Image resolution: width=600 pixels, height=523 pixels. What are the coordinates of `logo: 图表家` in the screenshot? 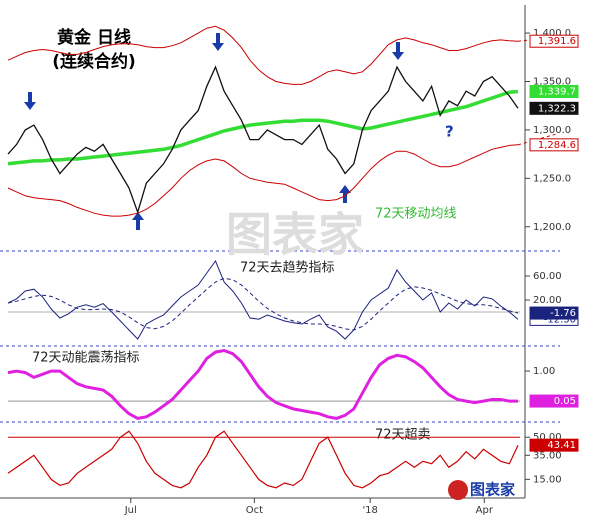 It's located at (492, 490).